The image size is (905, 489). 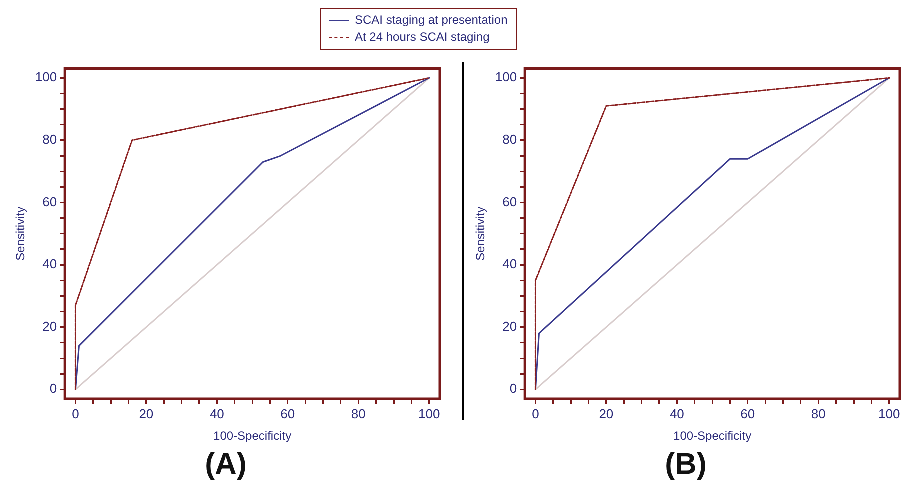 What do you see at coordinates (422, 37) in the screenshot?
I see `legend-label: At 24 hours SCAI staging` at bounding box center [422, 37].